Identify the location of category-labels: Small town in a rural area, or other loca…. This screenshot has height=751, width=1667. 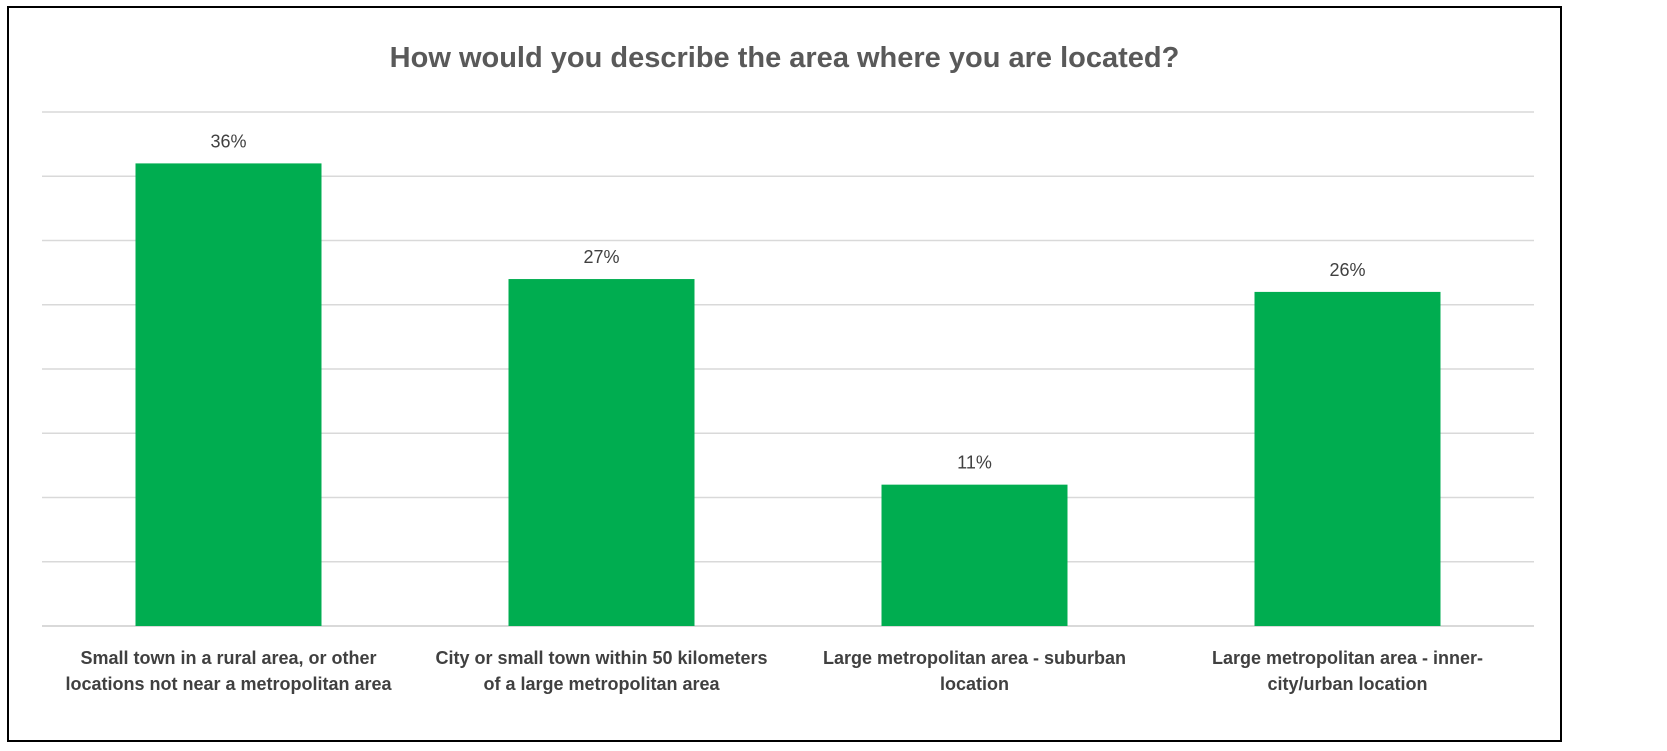
(774, 671).